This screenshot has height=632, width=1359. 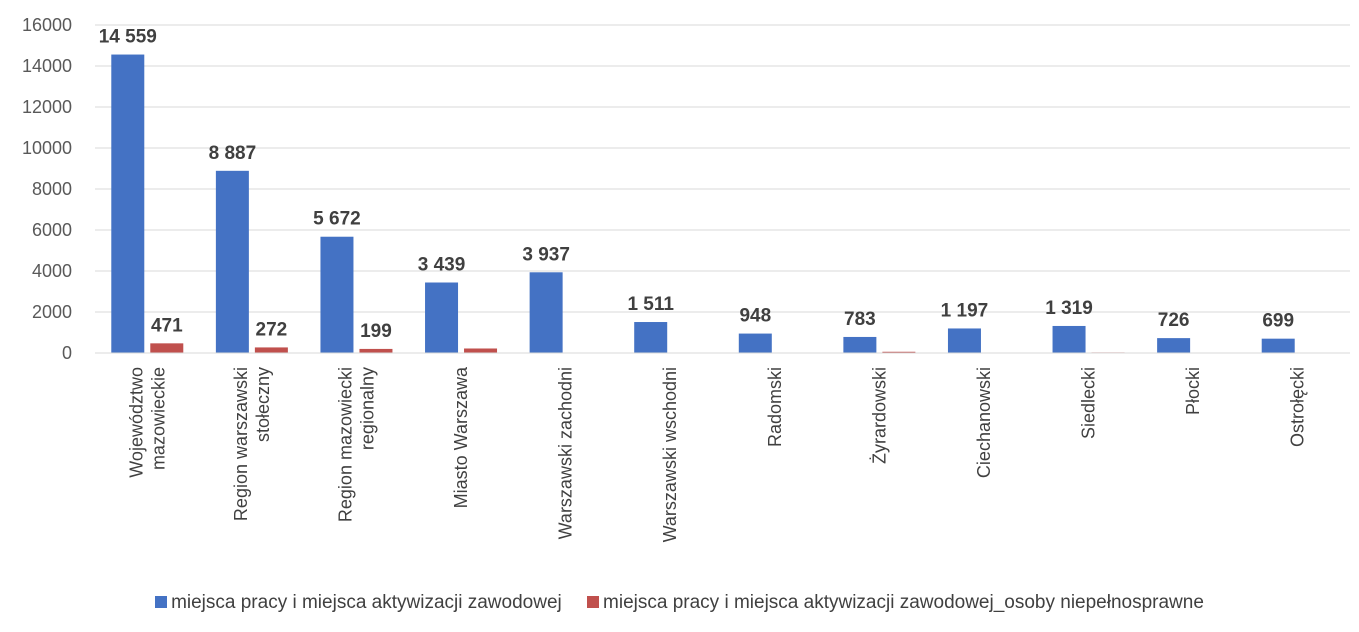 I want to click on data-label-series-1: 5 672, so click(x=337, y=219).